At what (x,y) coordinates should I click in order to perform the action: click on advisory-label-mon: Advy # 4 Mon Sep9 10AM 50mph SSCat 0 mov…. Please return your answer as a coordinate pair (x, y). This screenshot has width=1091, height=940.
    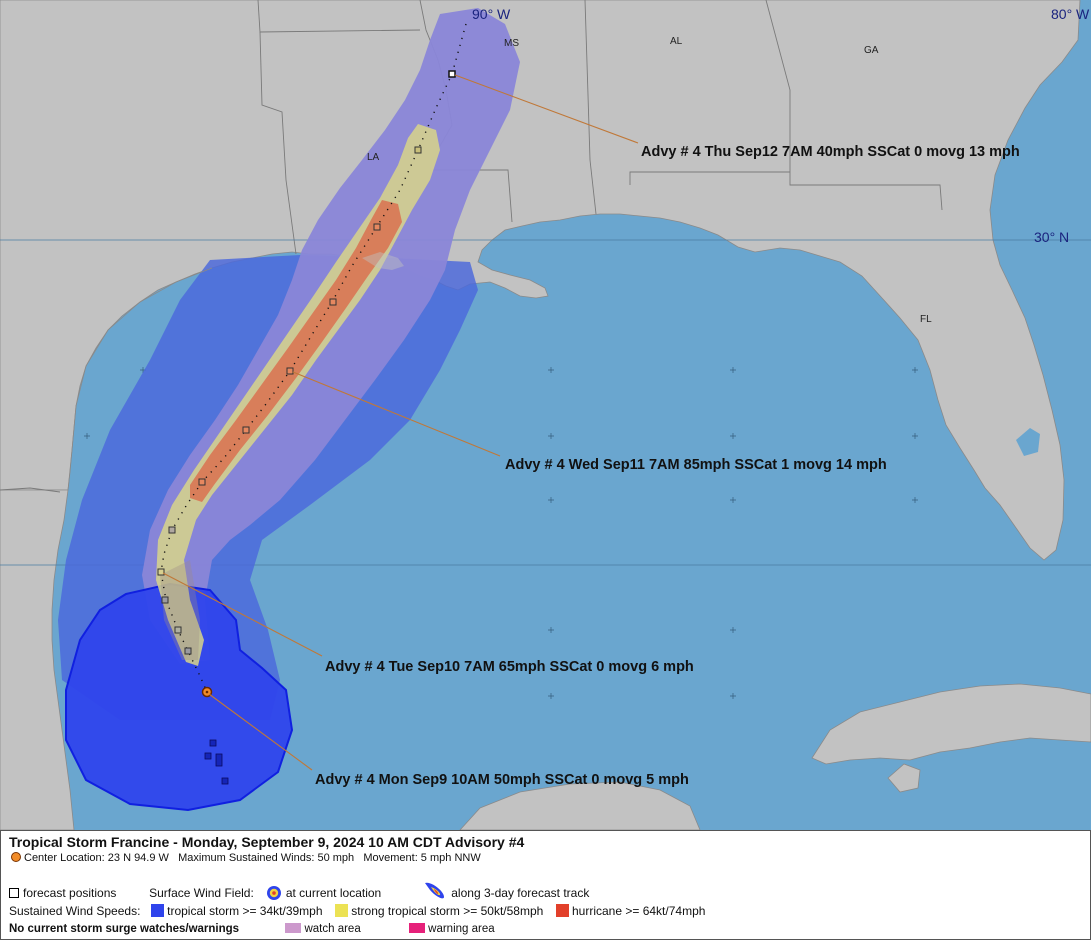
    Looking at the image, I should click on (502, 780).